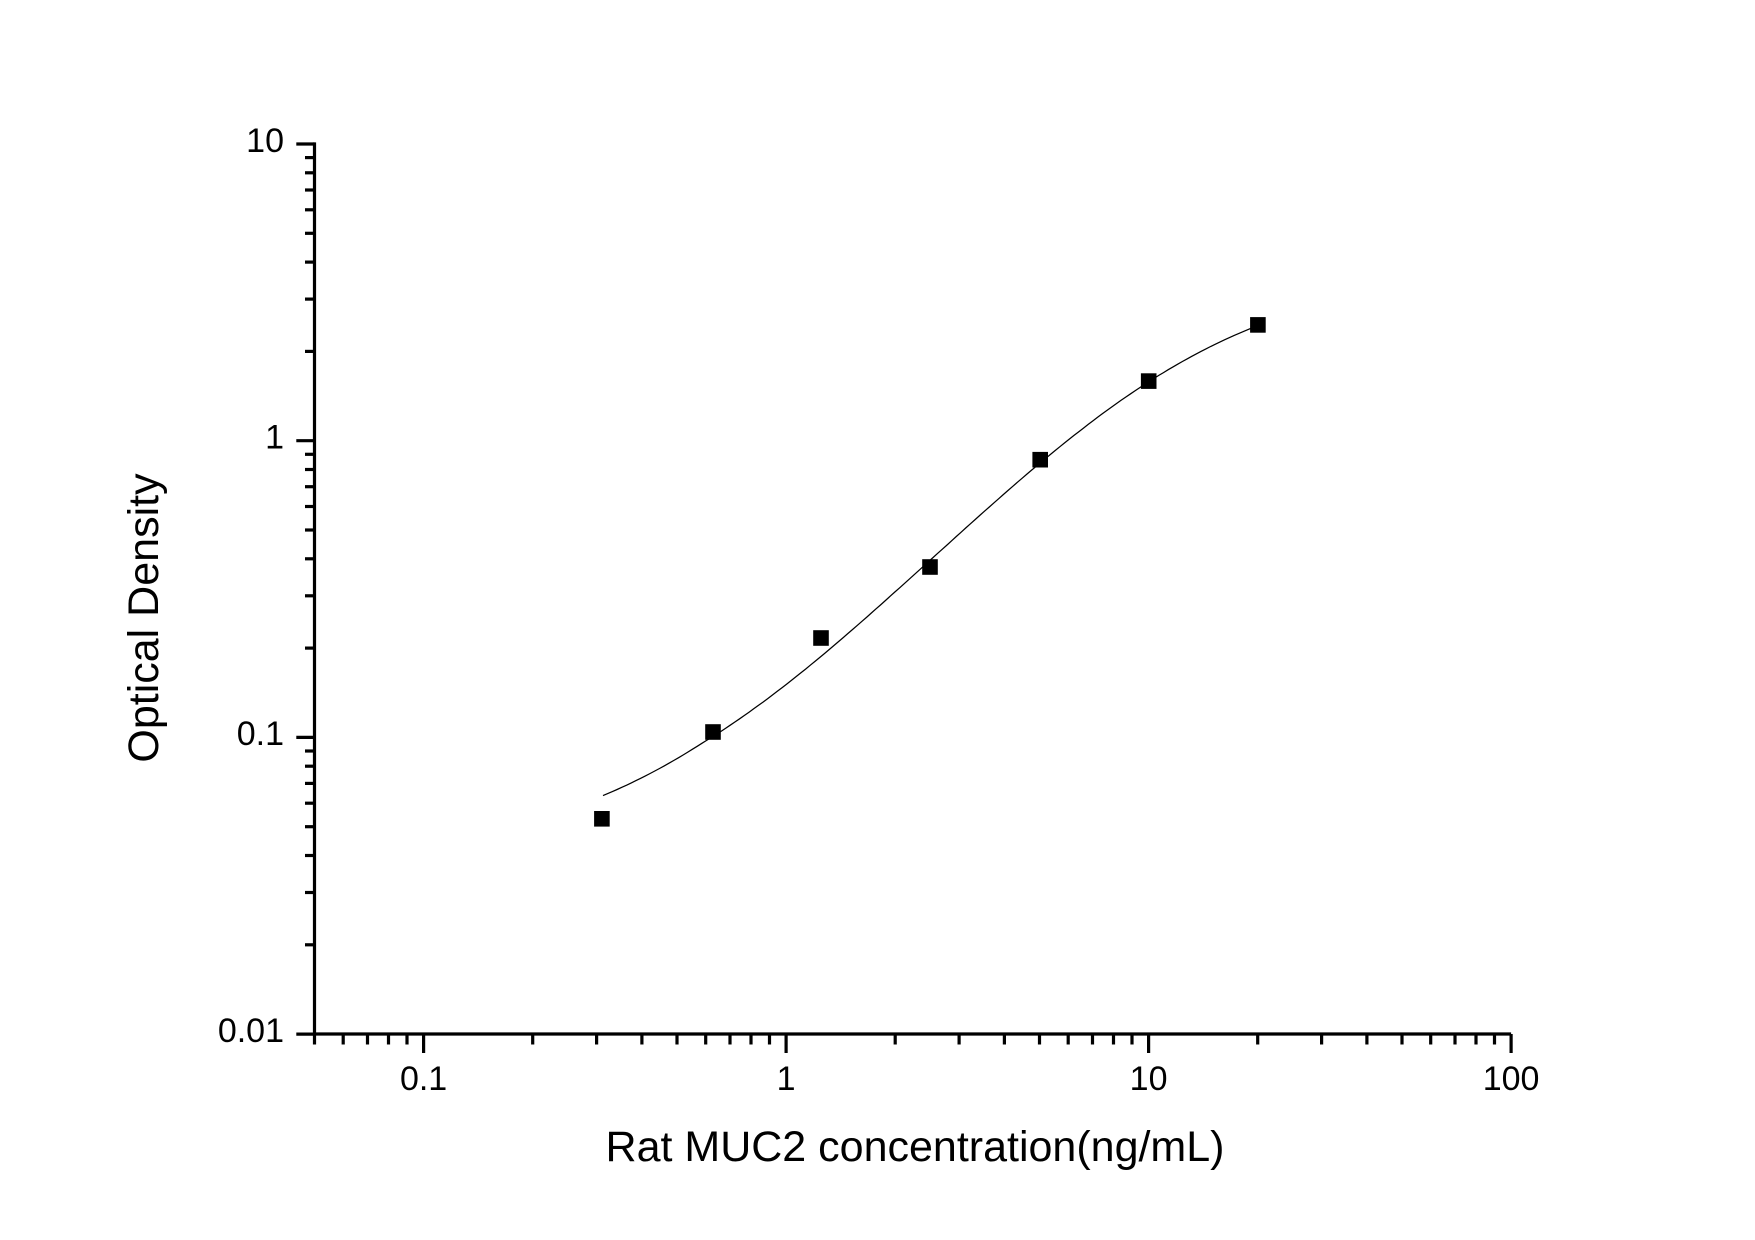  What do you see at coordinates (915, 1147) in the screenshot?
I see `svg-text: Rat MUC2 concentration(ng/mL)` at bounding box center [915, 1147].